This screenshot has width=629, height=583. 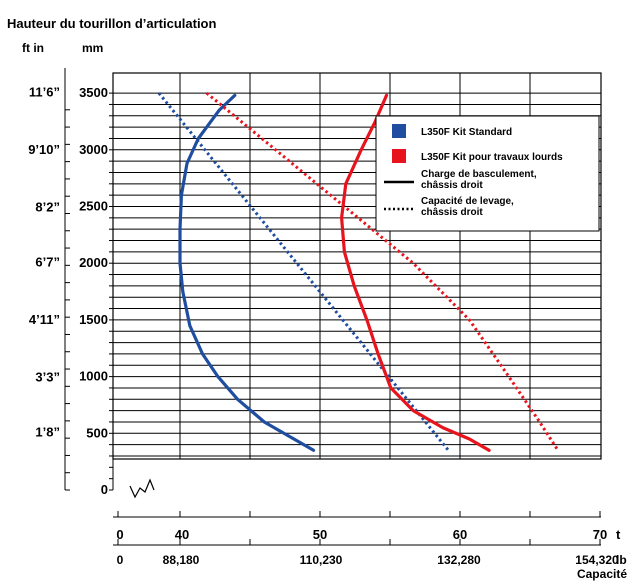 What do you see at coordinates (479, 180) in the screenshot?
I see `legend-label: Charge de basculement, châssis droit` at bounding box center [479, 180].